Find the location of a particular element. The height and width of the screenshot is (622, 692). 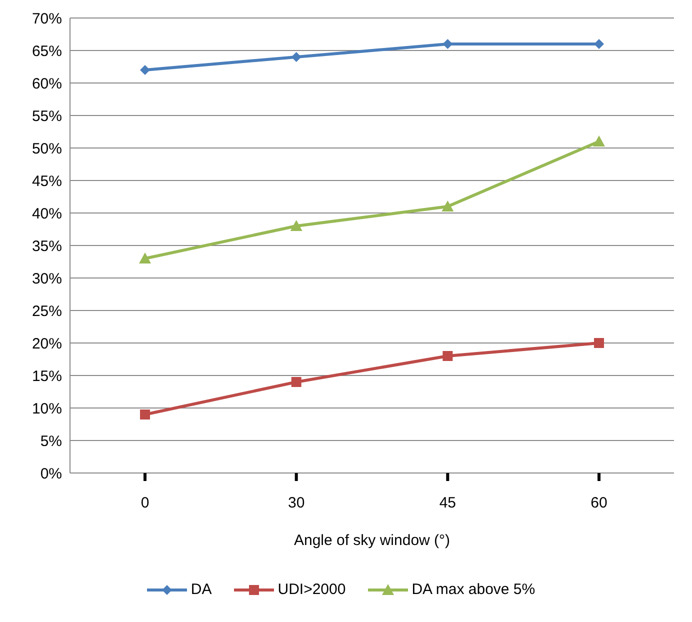

x-tick-label: 60 is located at coordinates (599, 503).